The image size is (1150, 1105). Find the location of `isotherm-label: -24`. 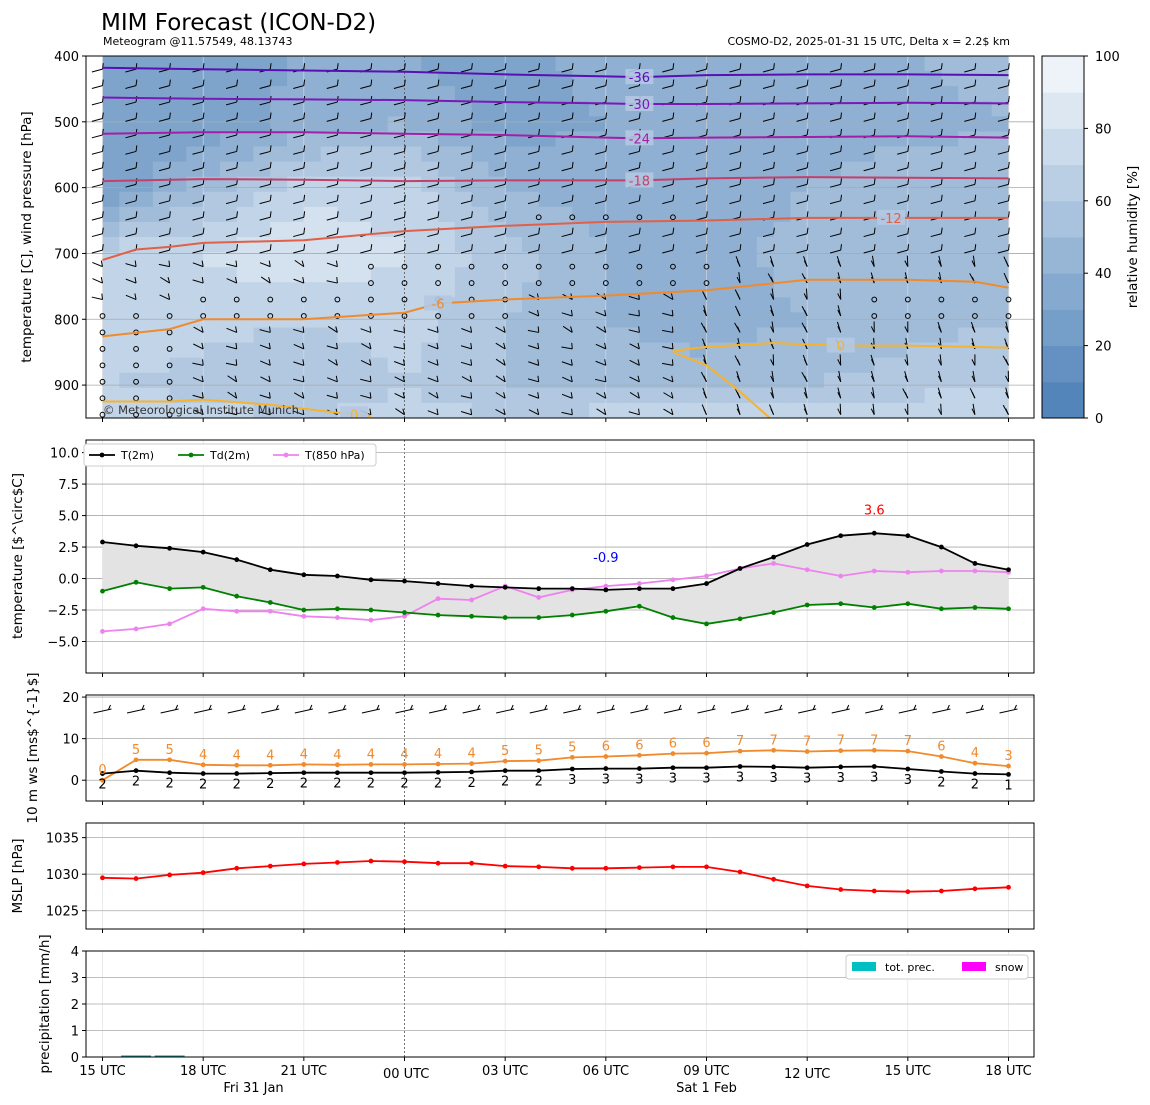

isotherm-label: -24 is located at coordinates (639, 139).